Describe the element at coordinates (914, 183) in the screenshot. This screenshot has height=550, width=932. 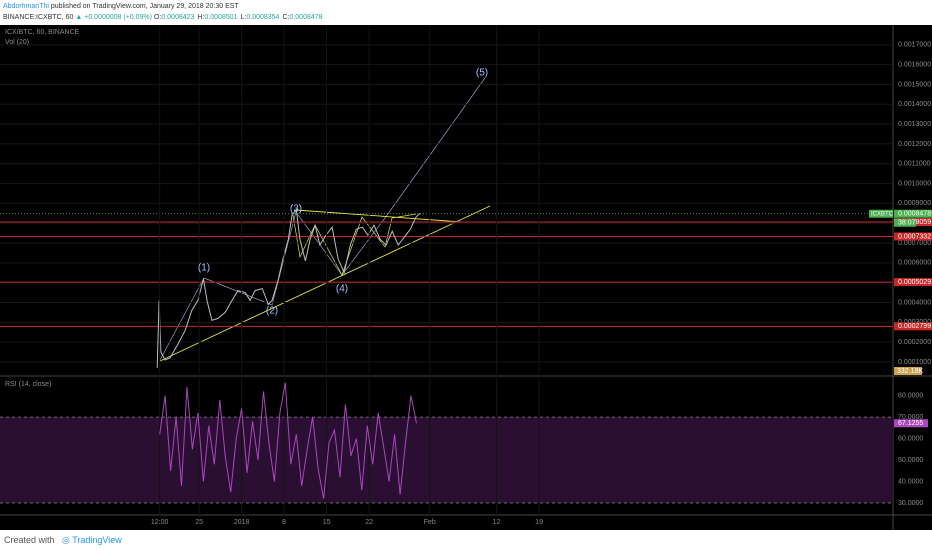
I see `y-tick-label: 0.0010000` at that location.